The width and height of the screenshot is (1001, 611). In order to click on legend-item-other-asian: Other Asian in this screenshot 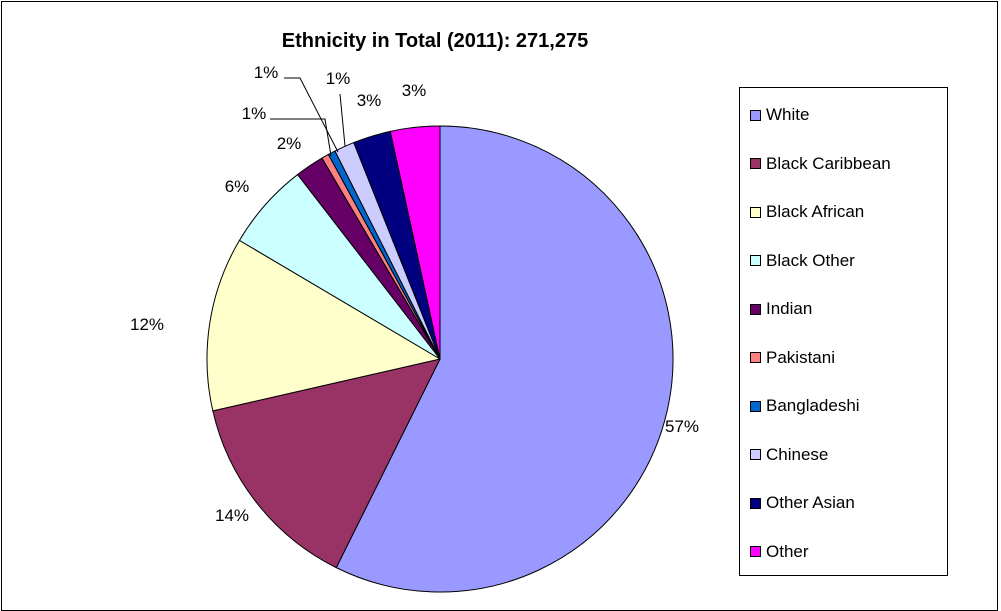, I will do `click(802, 503)`.